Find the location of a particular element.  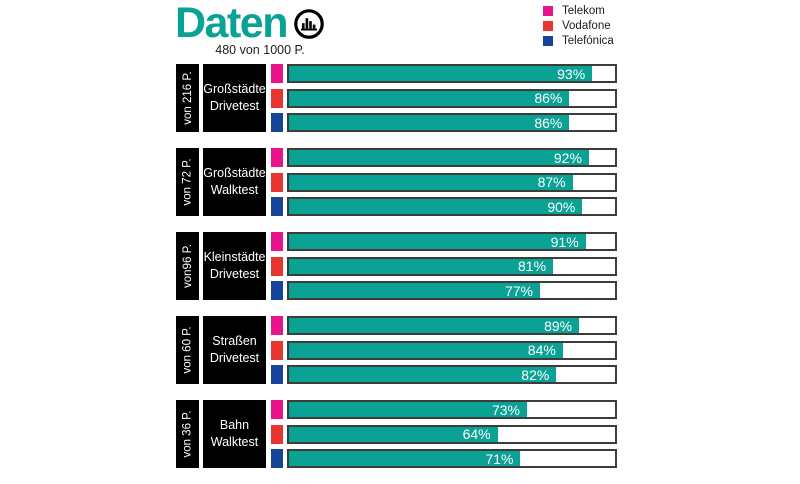

bar-track: 93% is located at coordinates (452, 73).